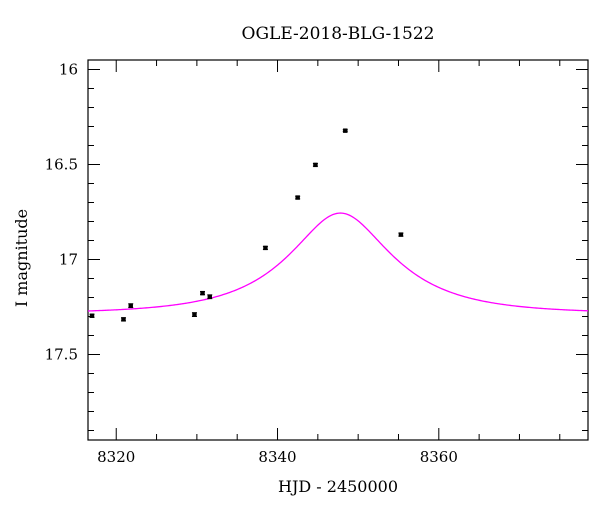 The height and width of the screenshot is (512, 600). Describe the element at coordinates (68, 70) in the screenshot. I see `y-tick-label: 16` at that location.